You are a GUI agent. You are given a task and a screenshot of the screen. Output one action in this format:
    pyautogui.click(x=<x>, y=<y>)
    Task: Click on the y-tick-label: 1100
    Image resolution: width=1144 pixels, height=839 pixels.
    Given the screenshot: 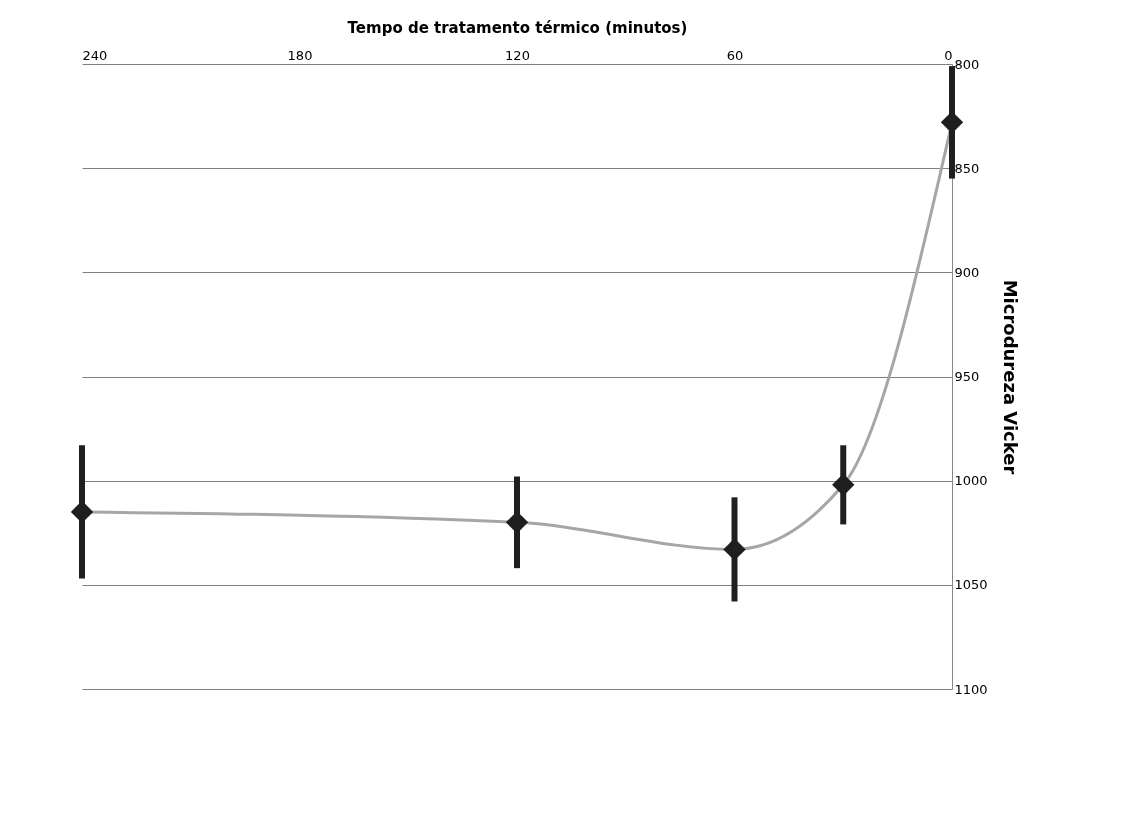 What is the action you would take?
    pyautogui.click(x=971, y=689)
    